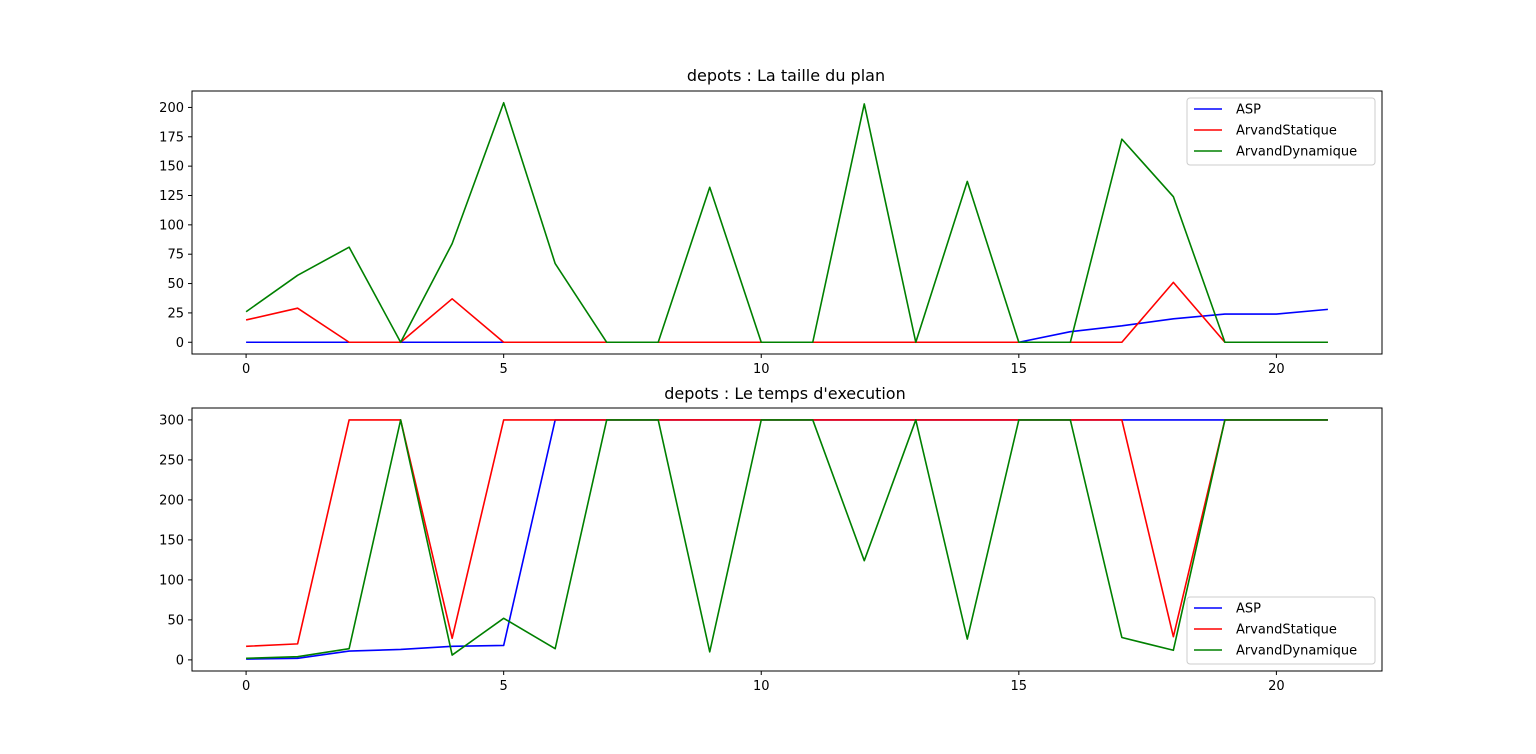 This screenshot has height=754, width=1536. What do you see at coordinates (786, 75) in the screenshot?
I see `chart-title: depots : La taille du plan` at bounding box center [786, 75].